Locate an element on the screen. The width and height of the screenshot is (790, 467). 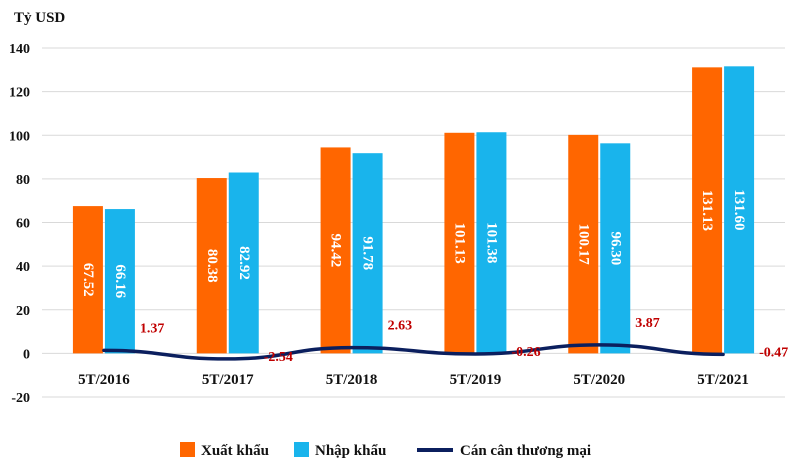
bar-label-nhap-khau: 131.60 is located at coordinates (739, 209).